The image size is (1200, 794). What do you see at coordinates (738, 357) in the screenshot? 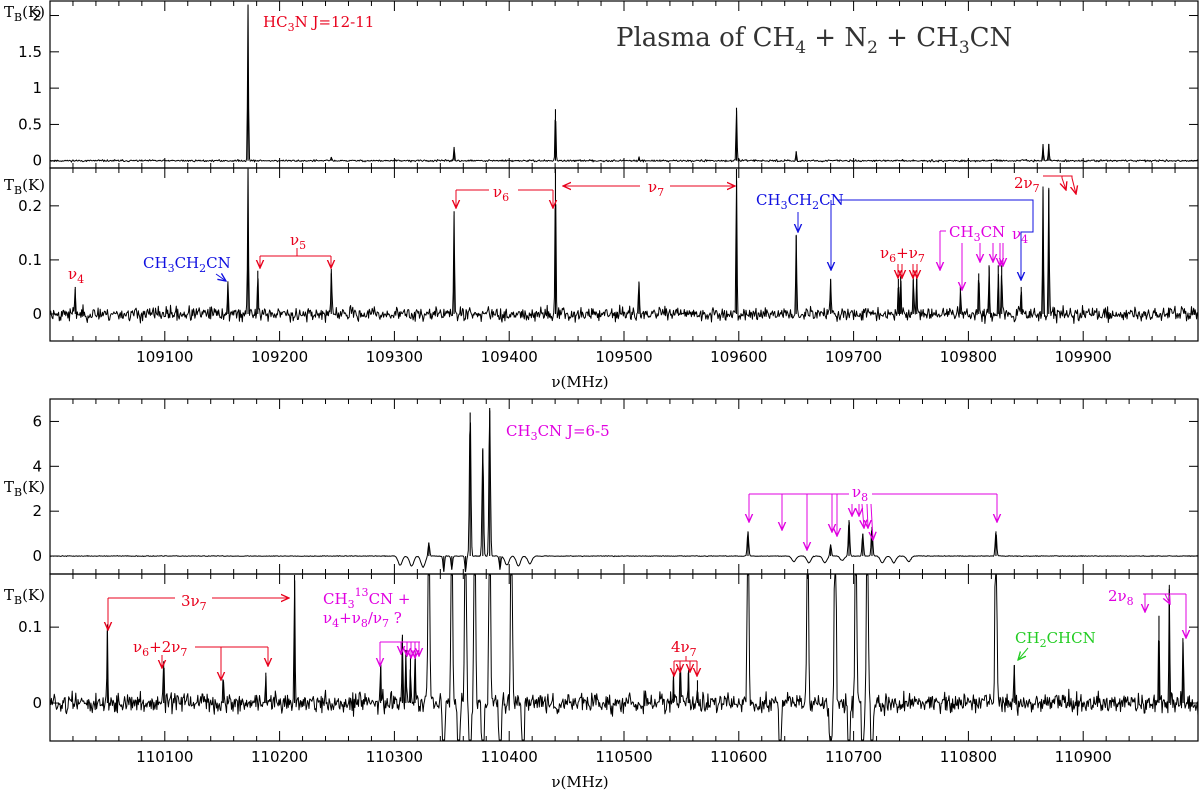
I see `x-tick-label: 109600` at bounding box center [738, 357].